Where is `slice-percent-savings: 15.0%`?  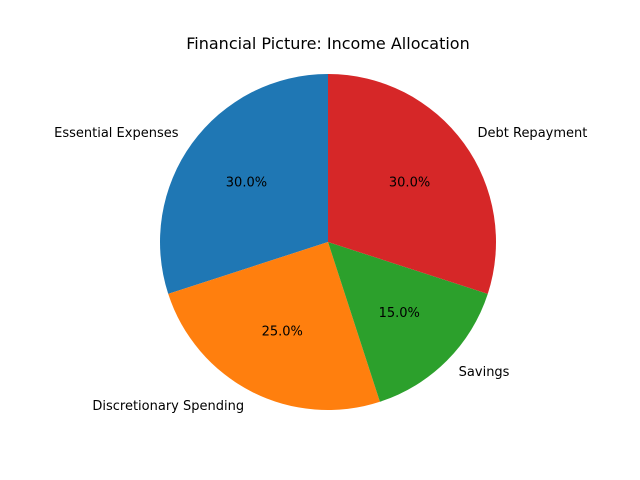
slice-percent-savings: 15.0% is located at coordinates (399, 313).